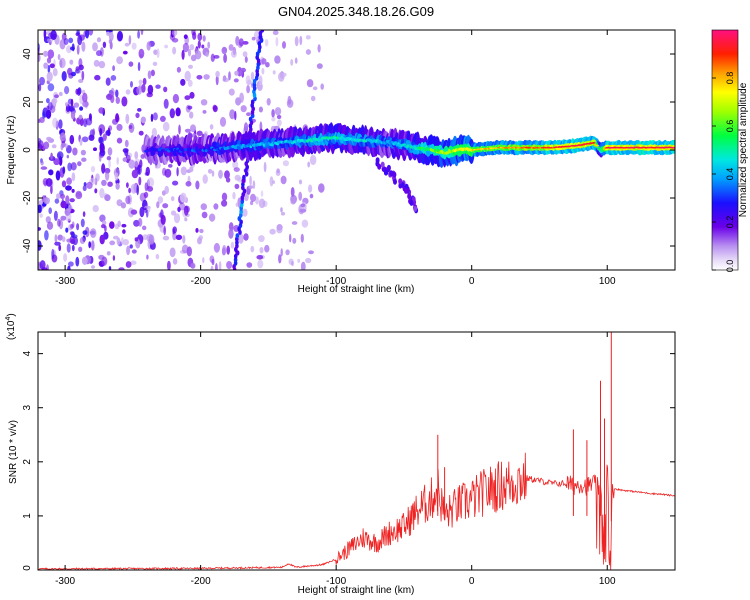  Describe the element at coordinates (27, 516) in the screenshot. I see `y-tick-label: 1` at that location.